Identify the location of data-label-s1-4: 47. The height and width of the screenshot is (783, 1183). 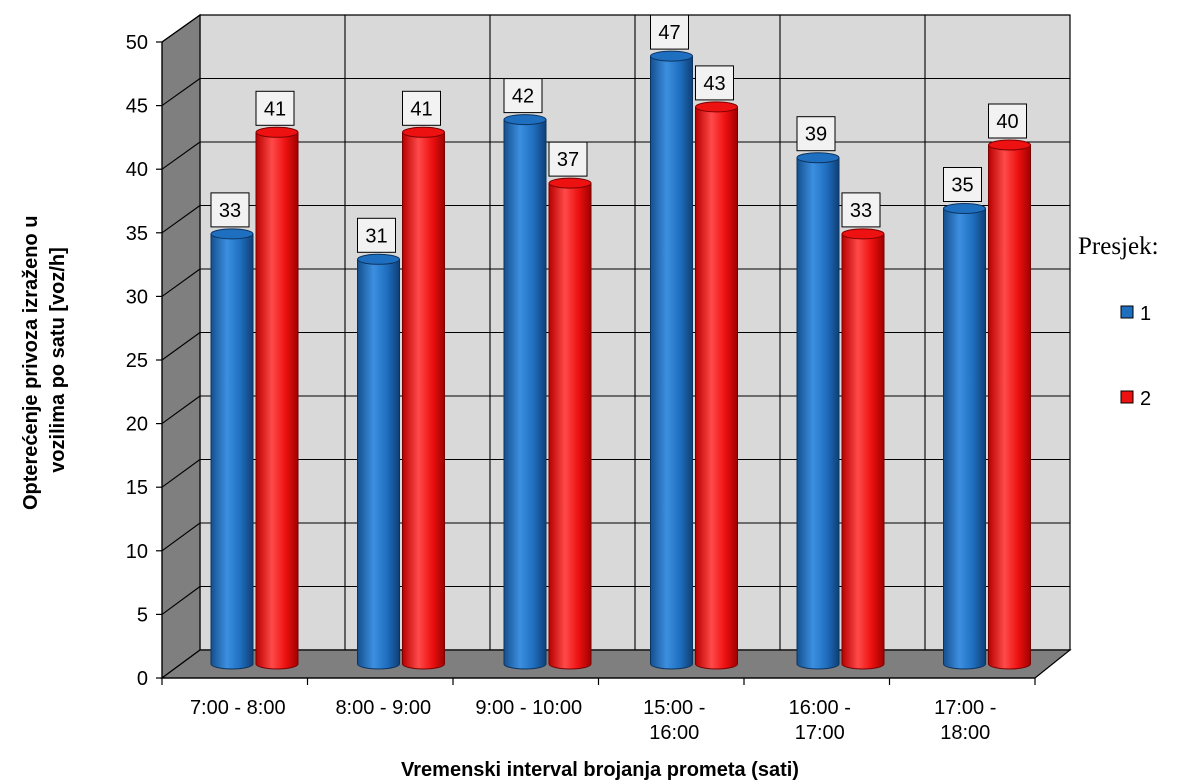
(669, 32).